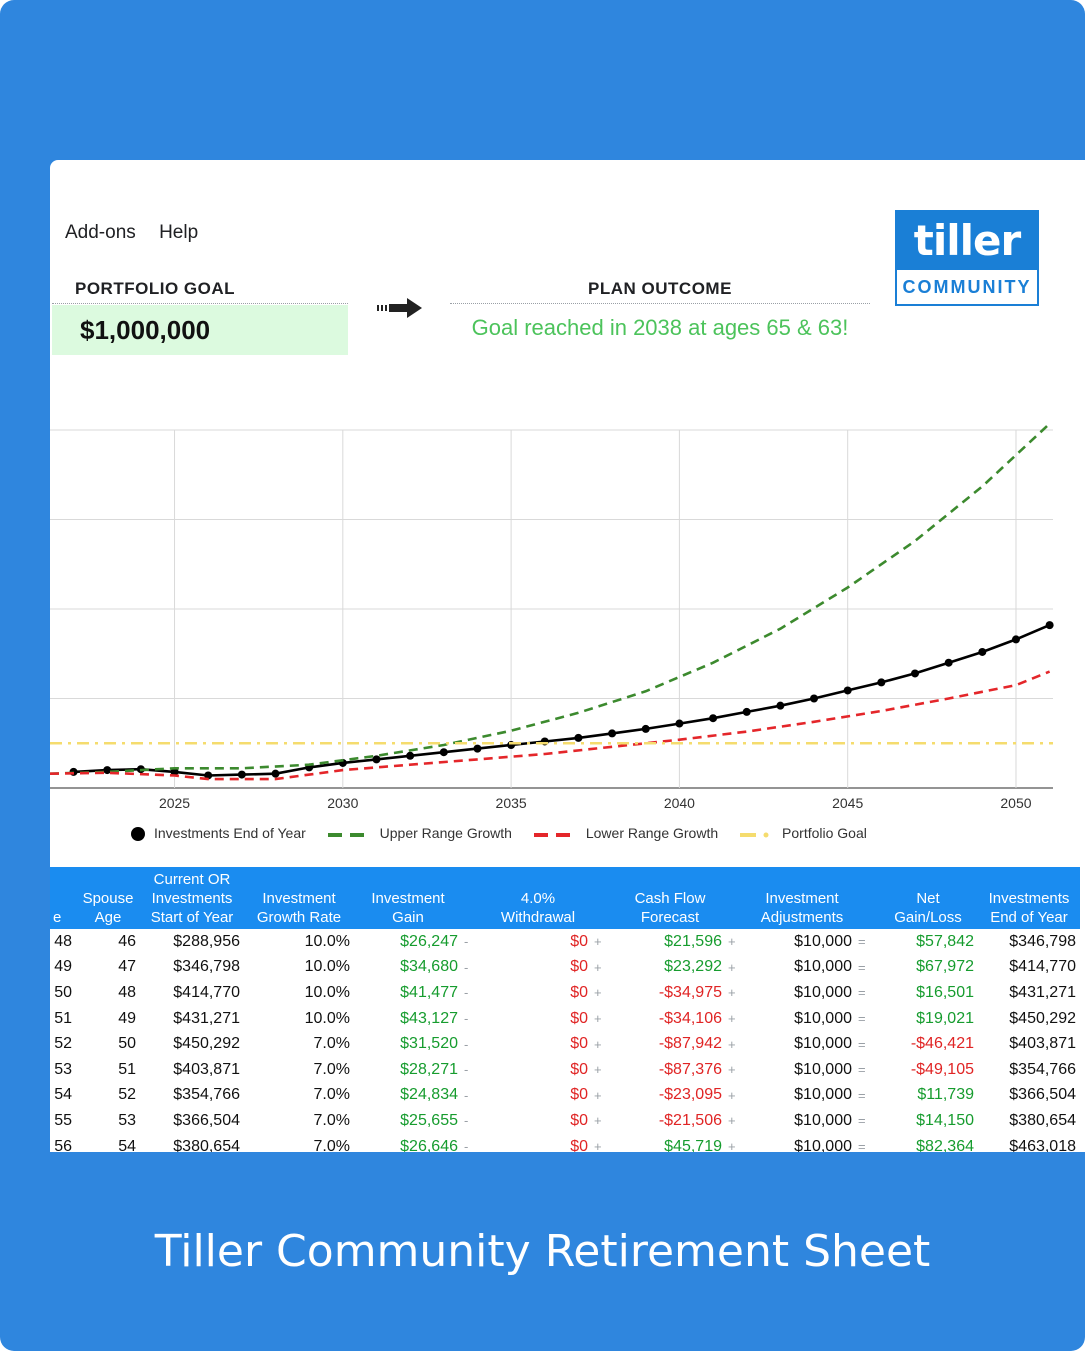  Describe the element at coordinates (690, 992) in the screenshot. I see `table-cell: -$34,975` at that location.